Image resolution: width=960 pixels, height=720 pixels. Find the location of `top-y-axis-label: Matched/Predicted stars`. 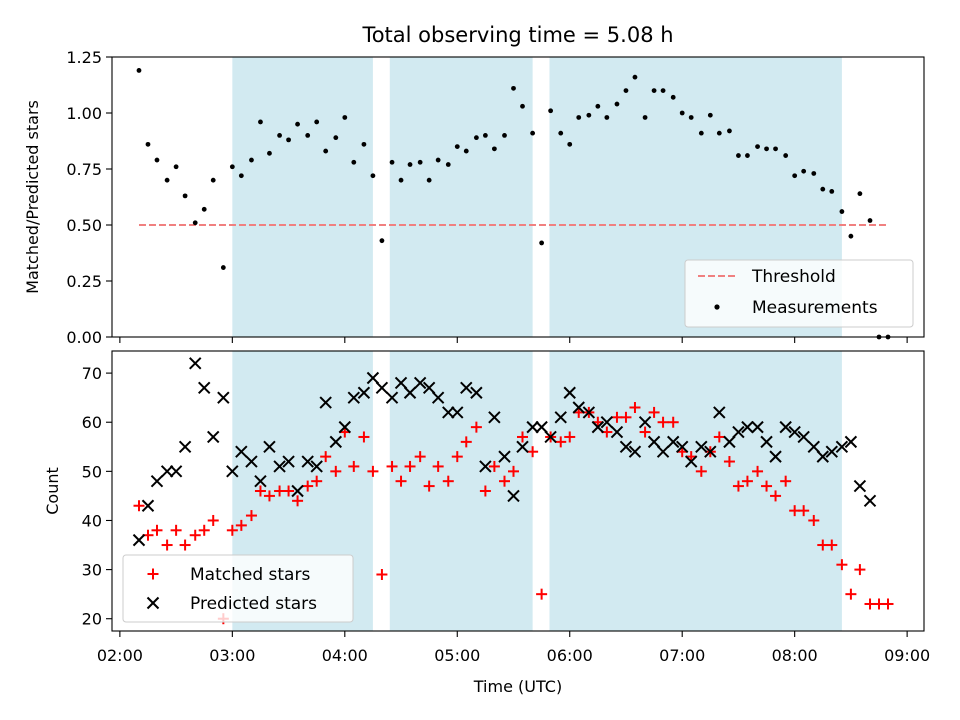

top-y-axis-label: Matched/Predicted stars is located at coordinates (32, 197).